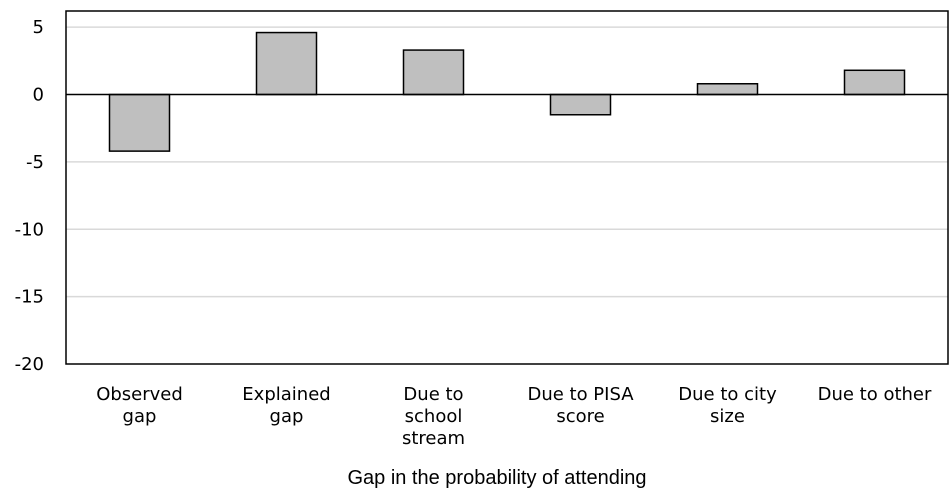 The image size is (950, 497). I want to click on x-category-label-line: Due to other, so click(875, 394).